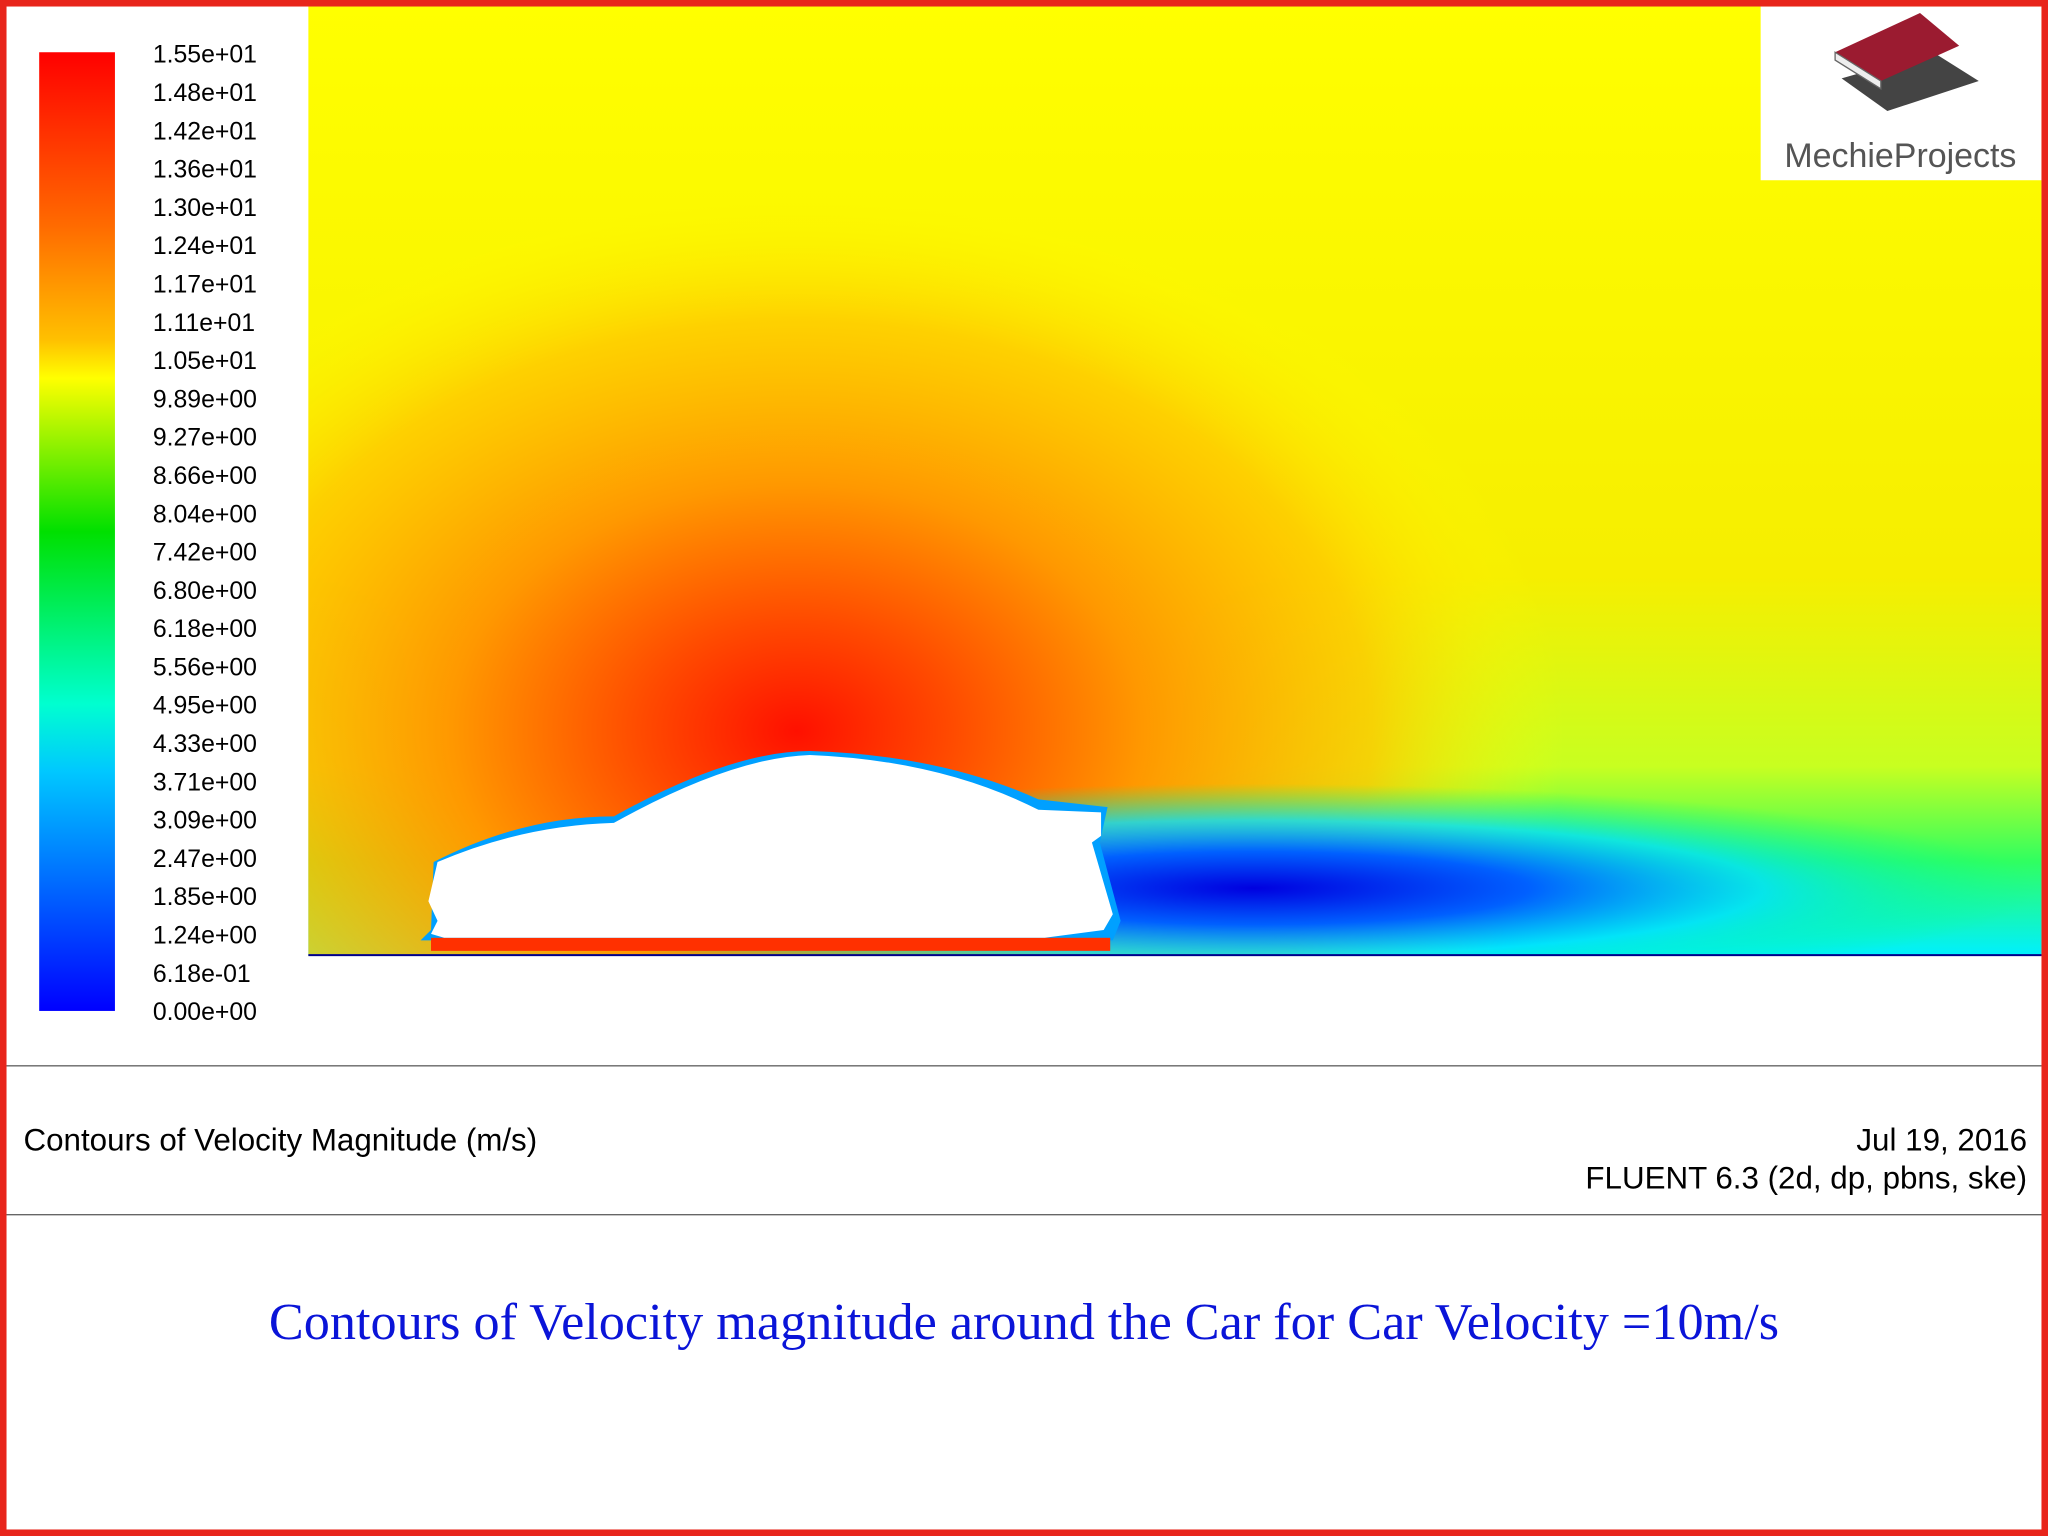  What do you see at coordinates (205, 591) in the screenshot?
I see `colorbar-label: 6.80e+00` at bounding box center [205, 591].